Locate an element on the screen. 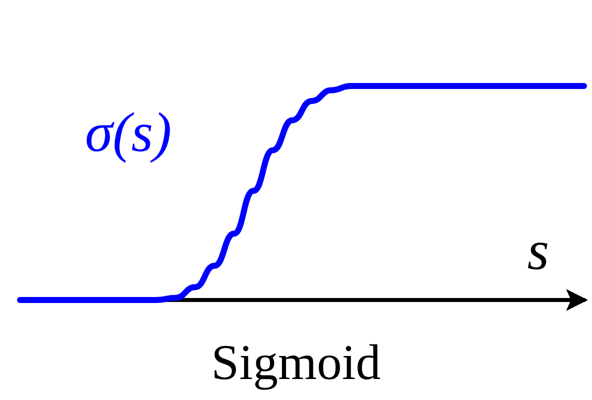 The image size is (592, 400). x-axis-title: s is located at coordinates (538, 251).